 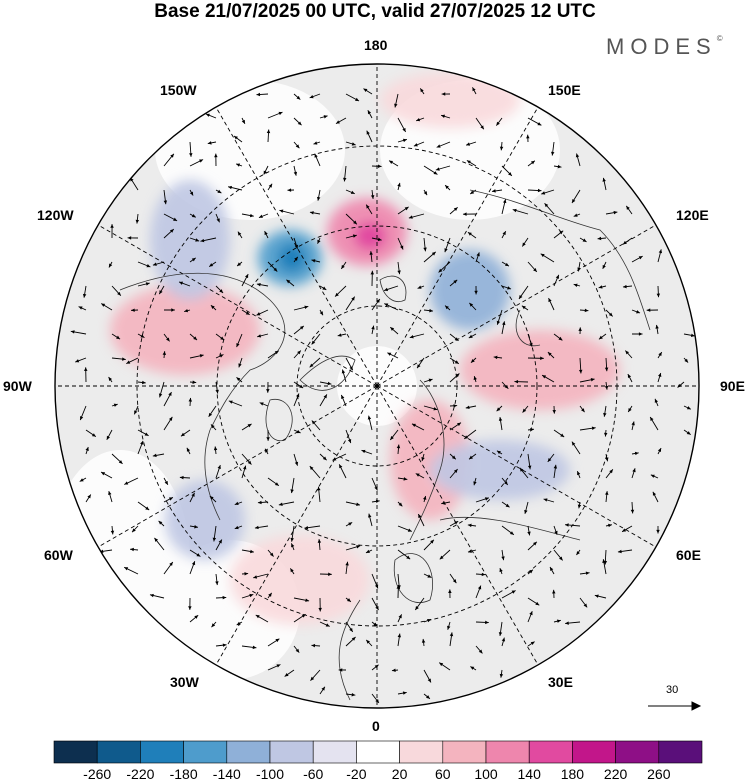 I want to click on colorbar-tick-label: 220, so click(x=615, y=774).